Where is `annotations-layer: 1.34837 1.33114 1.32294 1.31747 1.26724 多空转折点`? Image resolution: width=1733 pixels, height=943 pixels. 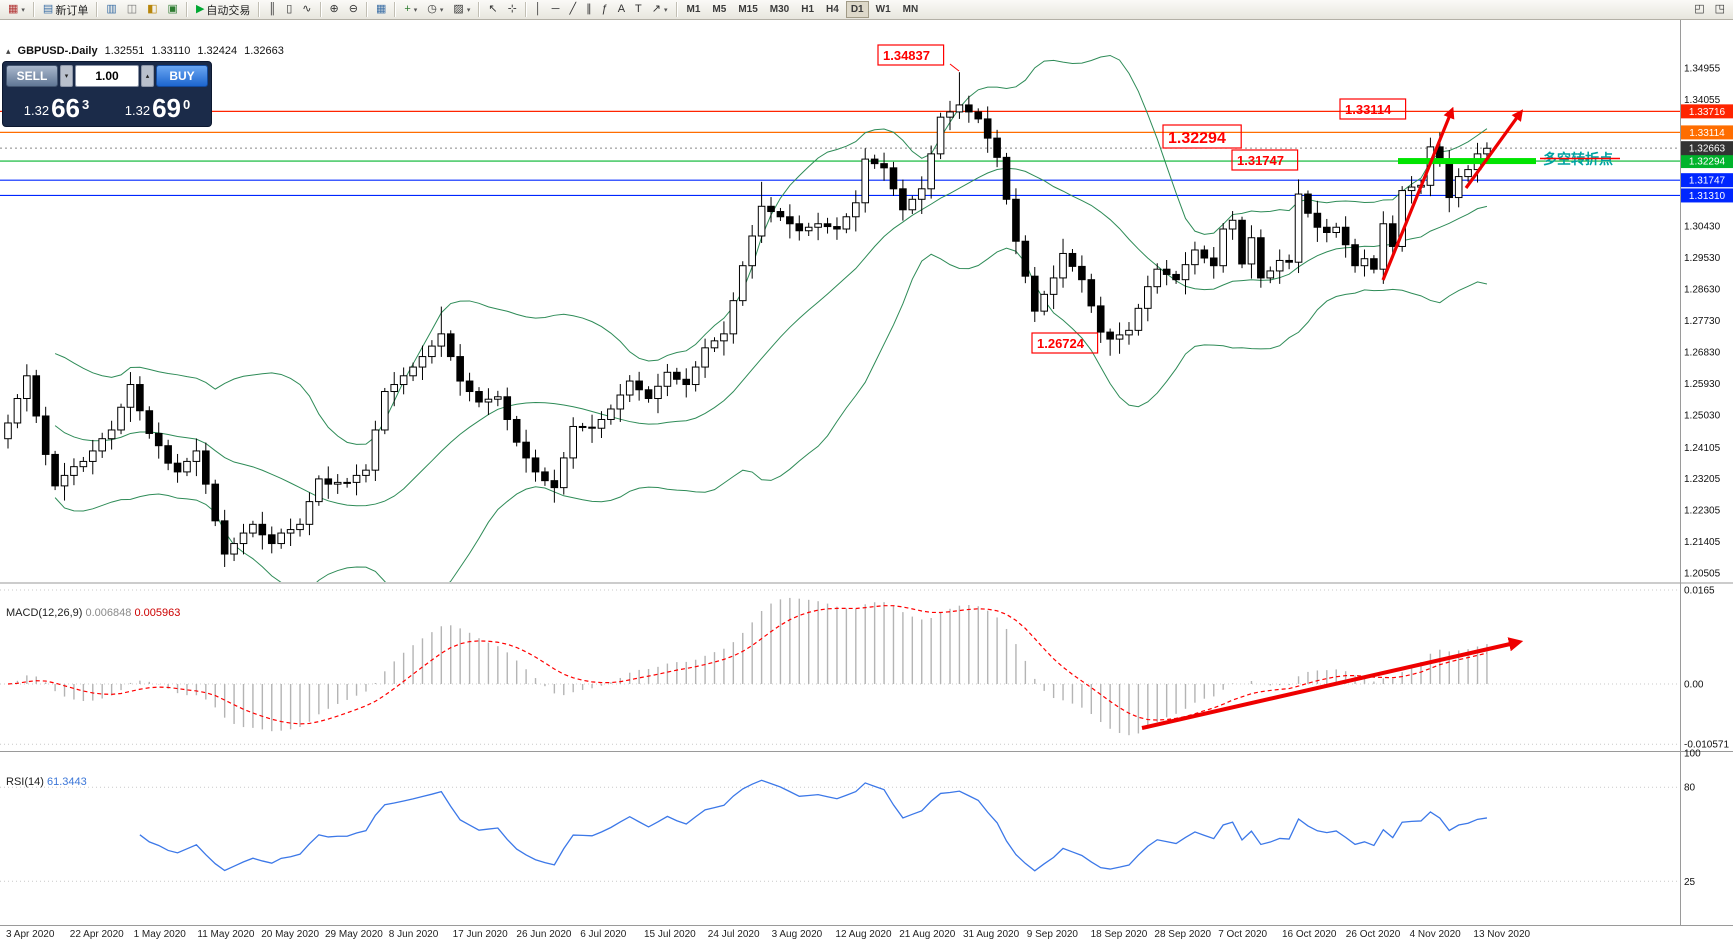 annotations-layer: 1.34837 1.33114 1.32294 1.31747 1.26724 多空转折点 is located at coordinates (1248, 199).